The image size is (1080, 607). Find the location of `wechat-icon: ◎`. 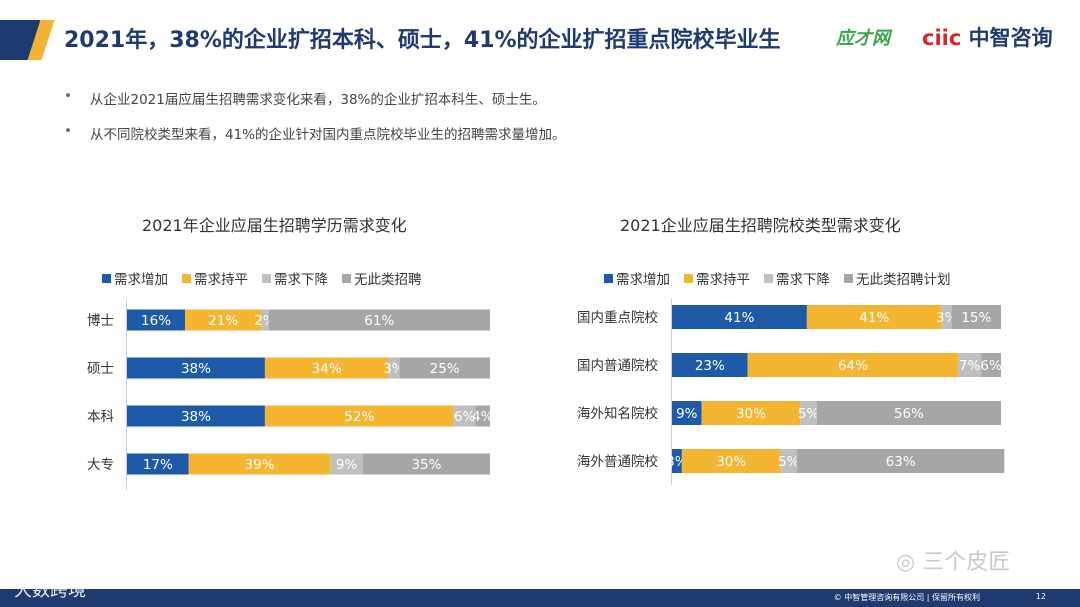

wechat-icon: ◎ is located at coordinates (906, 562).